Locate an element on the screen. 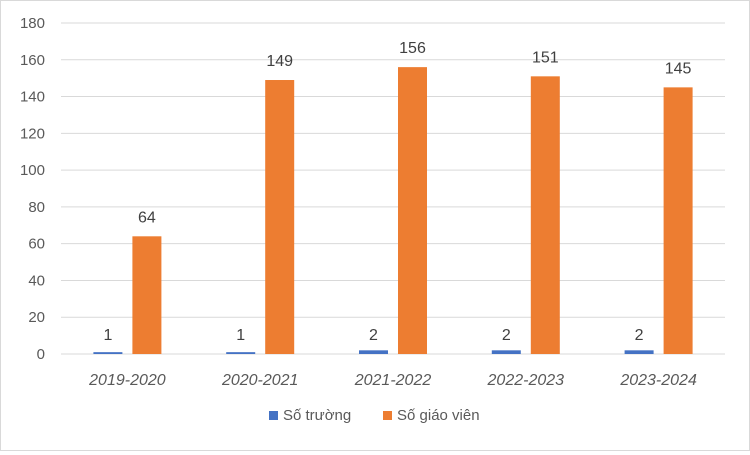 The image size is (750, 455). y-tick-label: 180 is located at coordinates (32, 23).